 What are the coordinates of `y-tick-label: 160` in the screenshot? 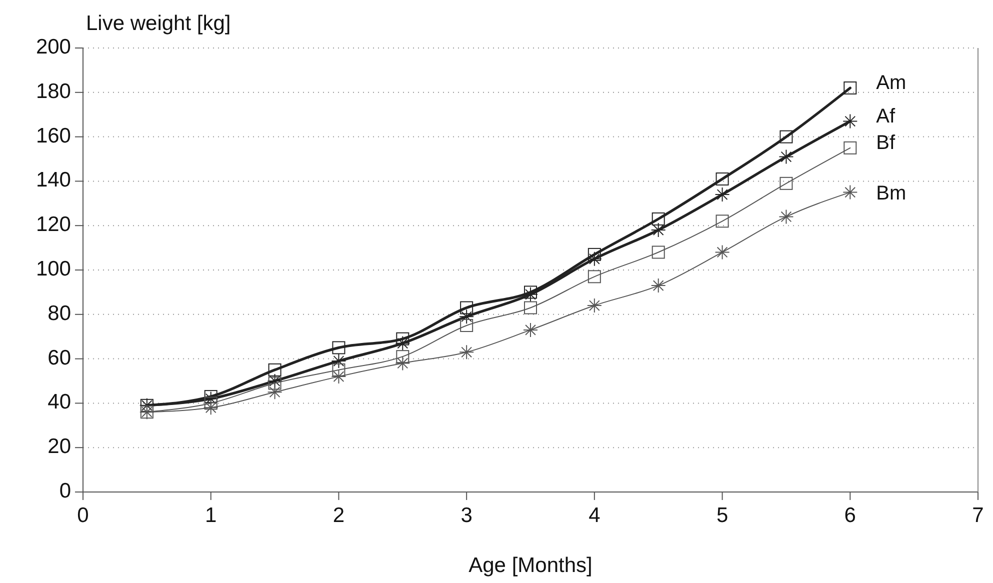 It's located at (53, 136).